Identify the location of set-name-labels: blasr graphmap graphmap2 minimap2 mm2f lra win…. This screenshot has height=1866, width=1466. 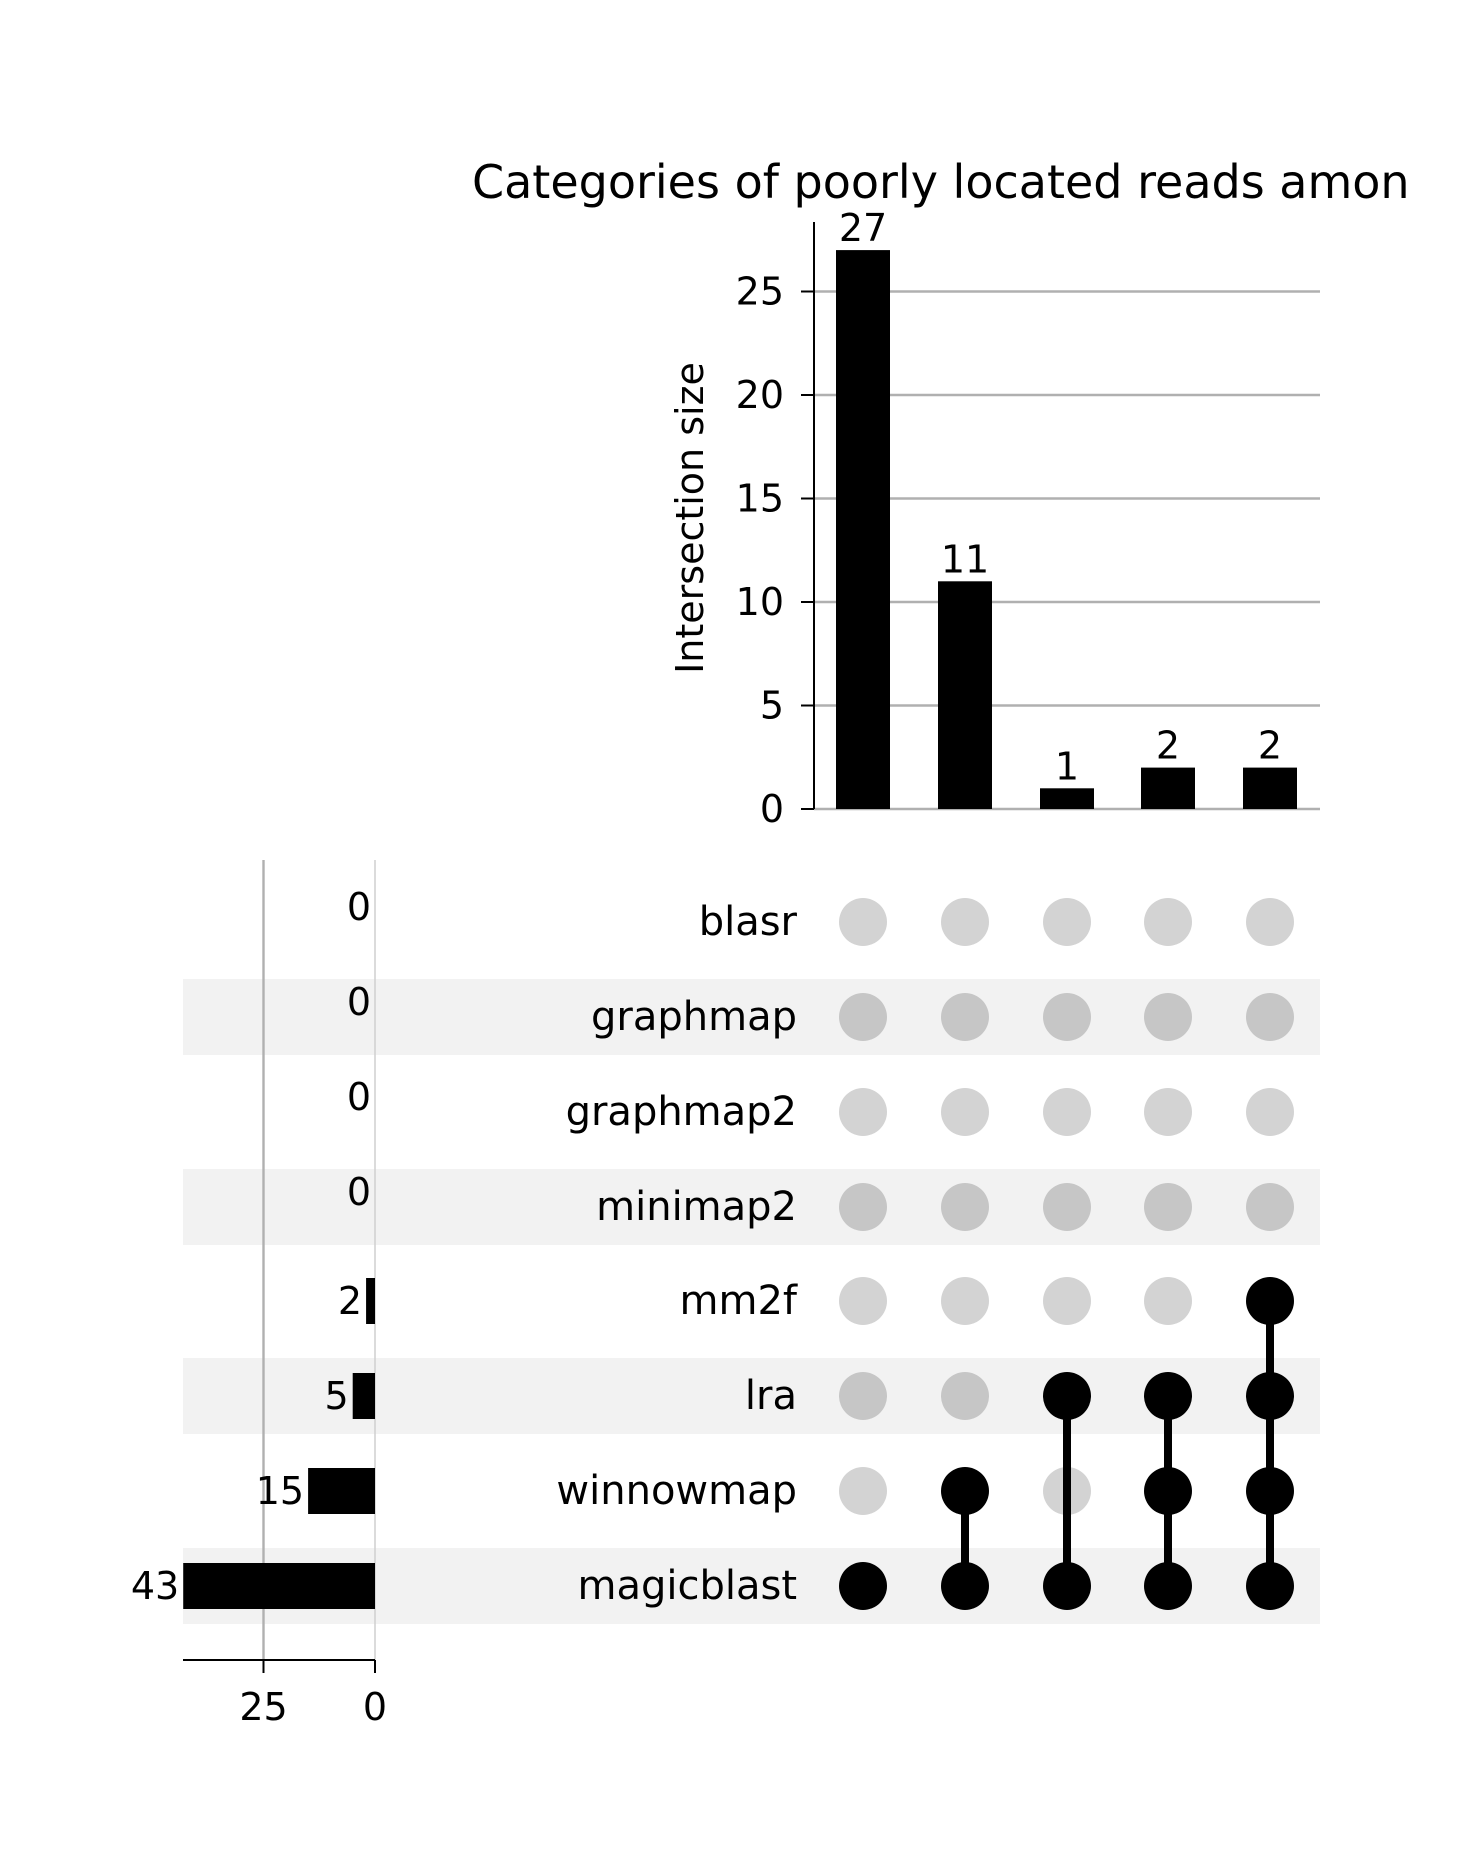
(677, 1254).